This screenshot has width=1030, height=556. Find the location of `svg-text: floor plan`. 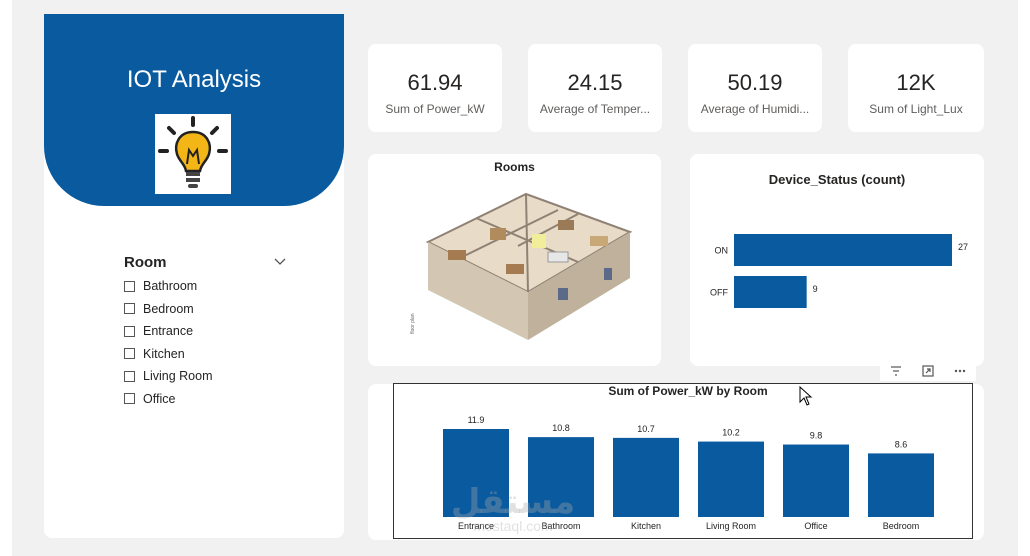

svg-text: floor plan is located at coordinates (413, 323).